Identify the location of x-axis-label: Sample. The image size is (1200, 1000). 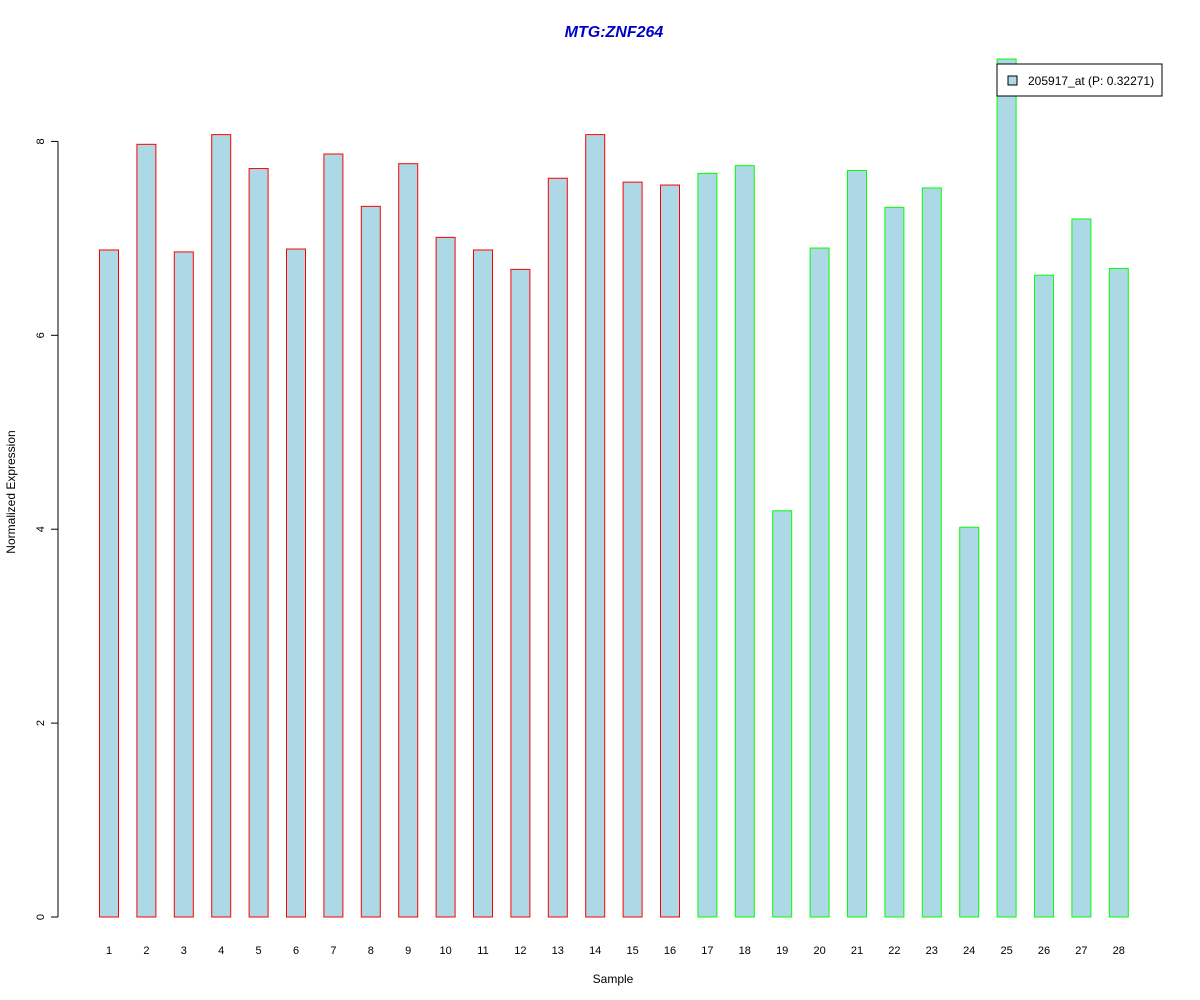
(613, 979).